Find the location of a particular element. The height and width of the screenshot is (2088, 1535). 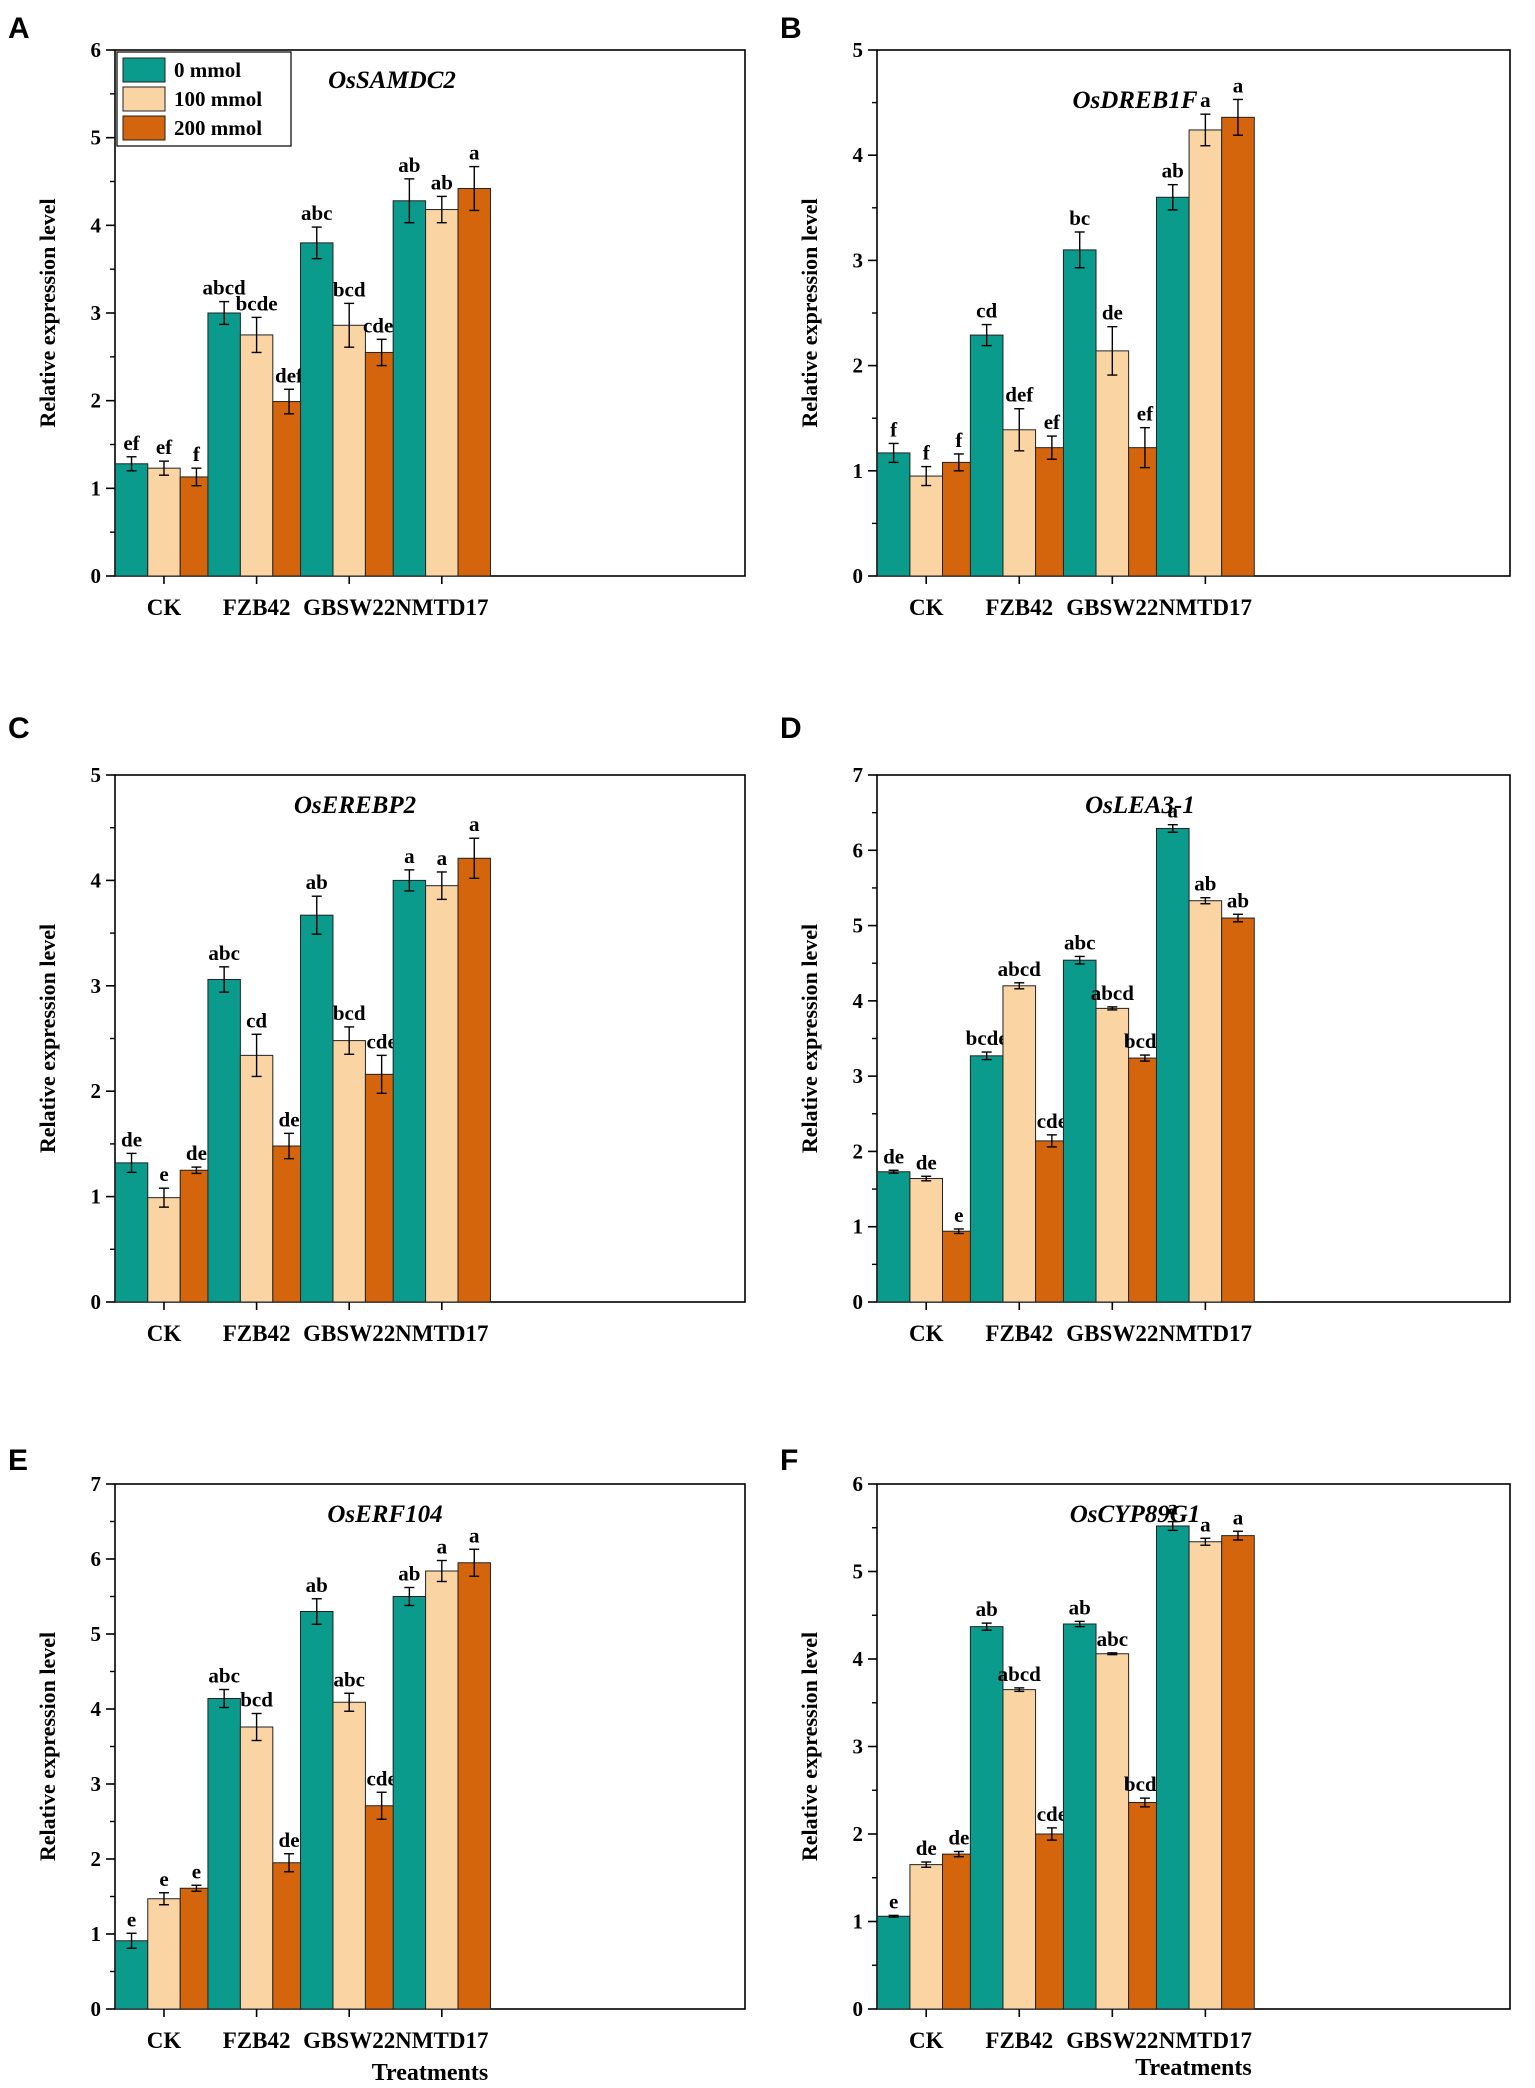

chart-title: OsSAMDC2 is located at coordinates (392, 80).